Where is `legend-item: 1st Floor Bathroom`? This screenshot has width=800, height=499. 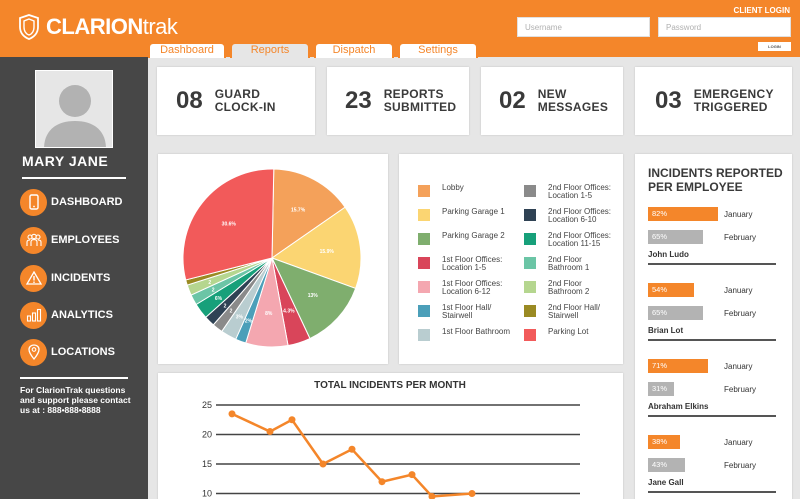 legend-item: 1st Floor Bathroom is located at coordinates (465, 334).